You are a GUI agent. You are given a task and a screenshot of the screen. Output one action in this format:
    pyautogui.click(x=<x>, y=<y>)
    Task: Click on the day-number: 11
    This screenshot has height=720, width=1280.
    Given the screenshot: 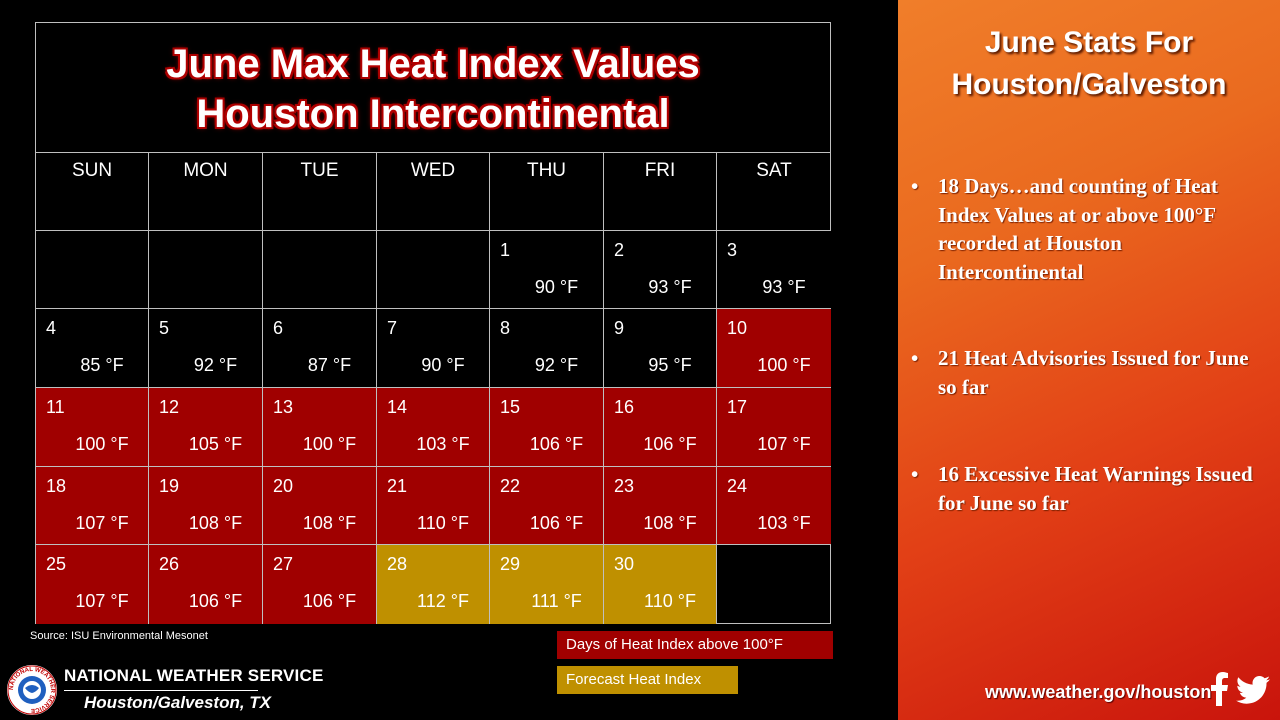 What is the action you would take?
    pyautogui.click(x=55, y=407)
    